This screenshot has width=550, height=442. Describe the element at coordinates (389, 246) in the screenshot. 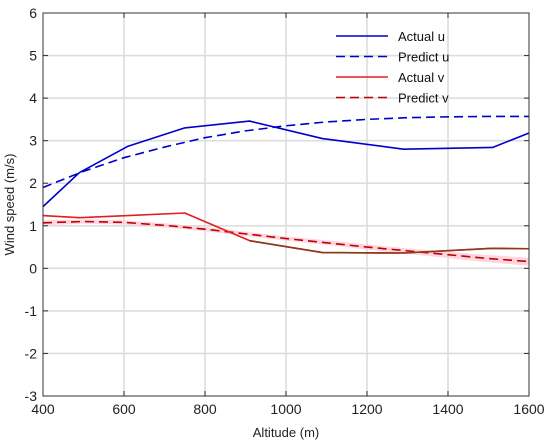

I see `actual-v-overlap-segment` at that location.